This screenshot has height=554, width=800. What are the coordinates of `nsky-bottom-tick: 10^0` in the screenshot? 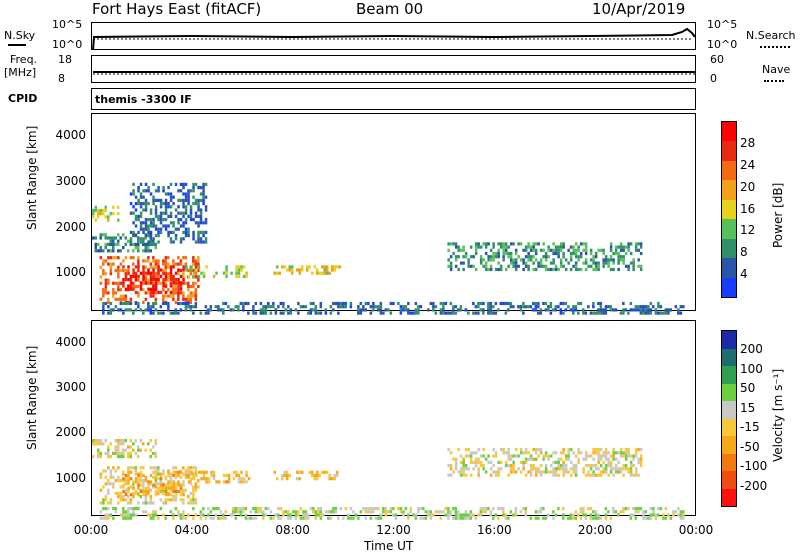 It's located at (67, 44).